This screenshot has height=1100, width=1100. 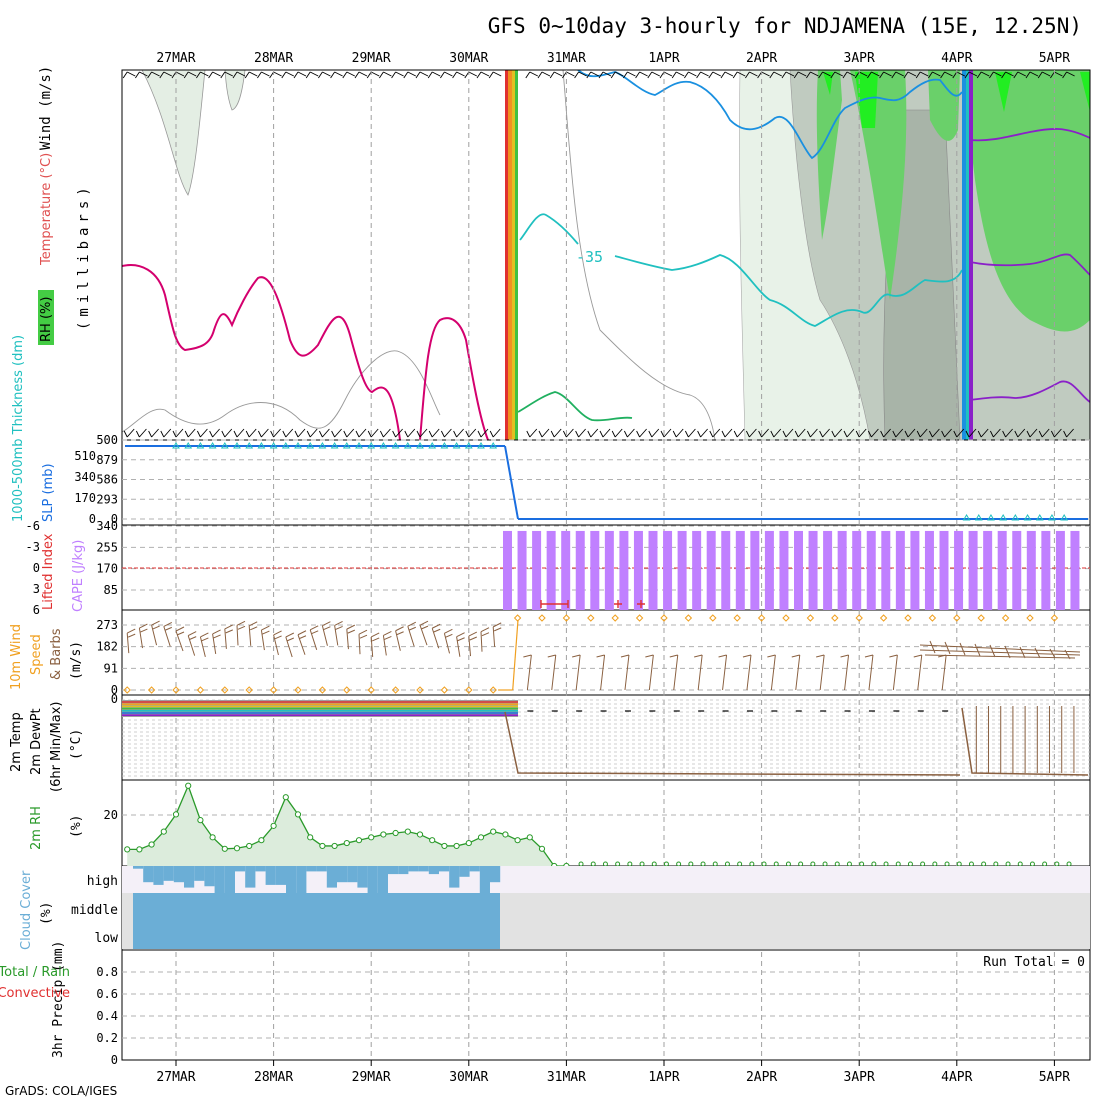 What do you see at coordinates (46, 209) in the screenshot?
I see `upper-ylabel-temperature: Temperature (°C)` at bounding box center [46, 209].